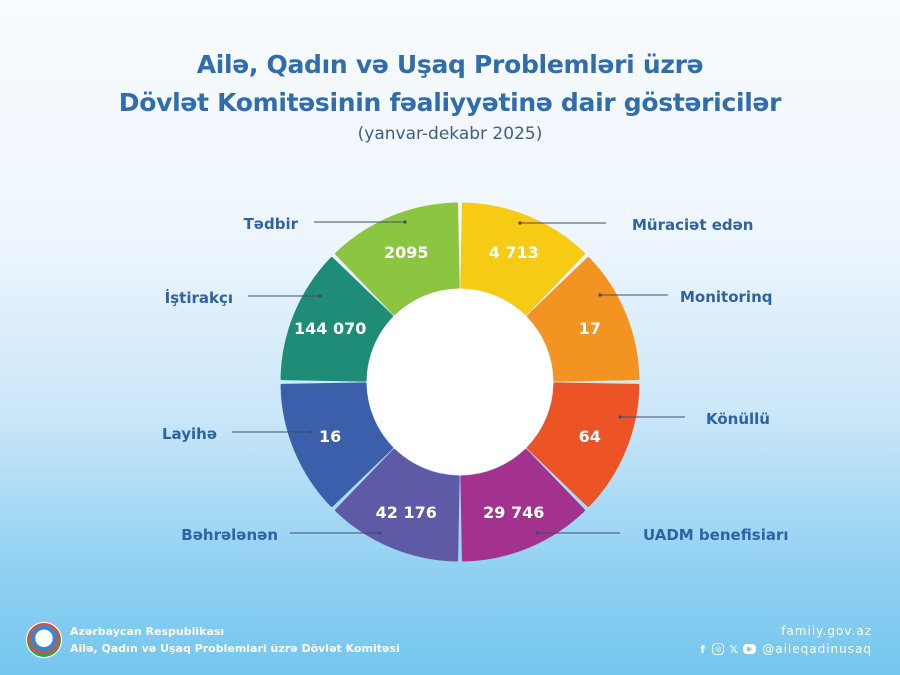 This screenshot has height=675, width=900. Describe the element at coordinates (450, 64) in the screenshot. I see `chart-title-line-1: Ailə, Qadın və Uşaq Problemləri üzrə` at that location.